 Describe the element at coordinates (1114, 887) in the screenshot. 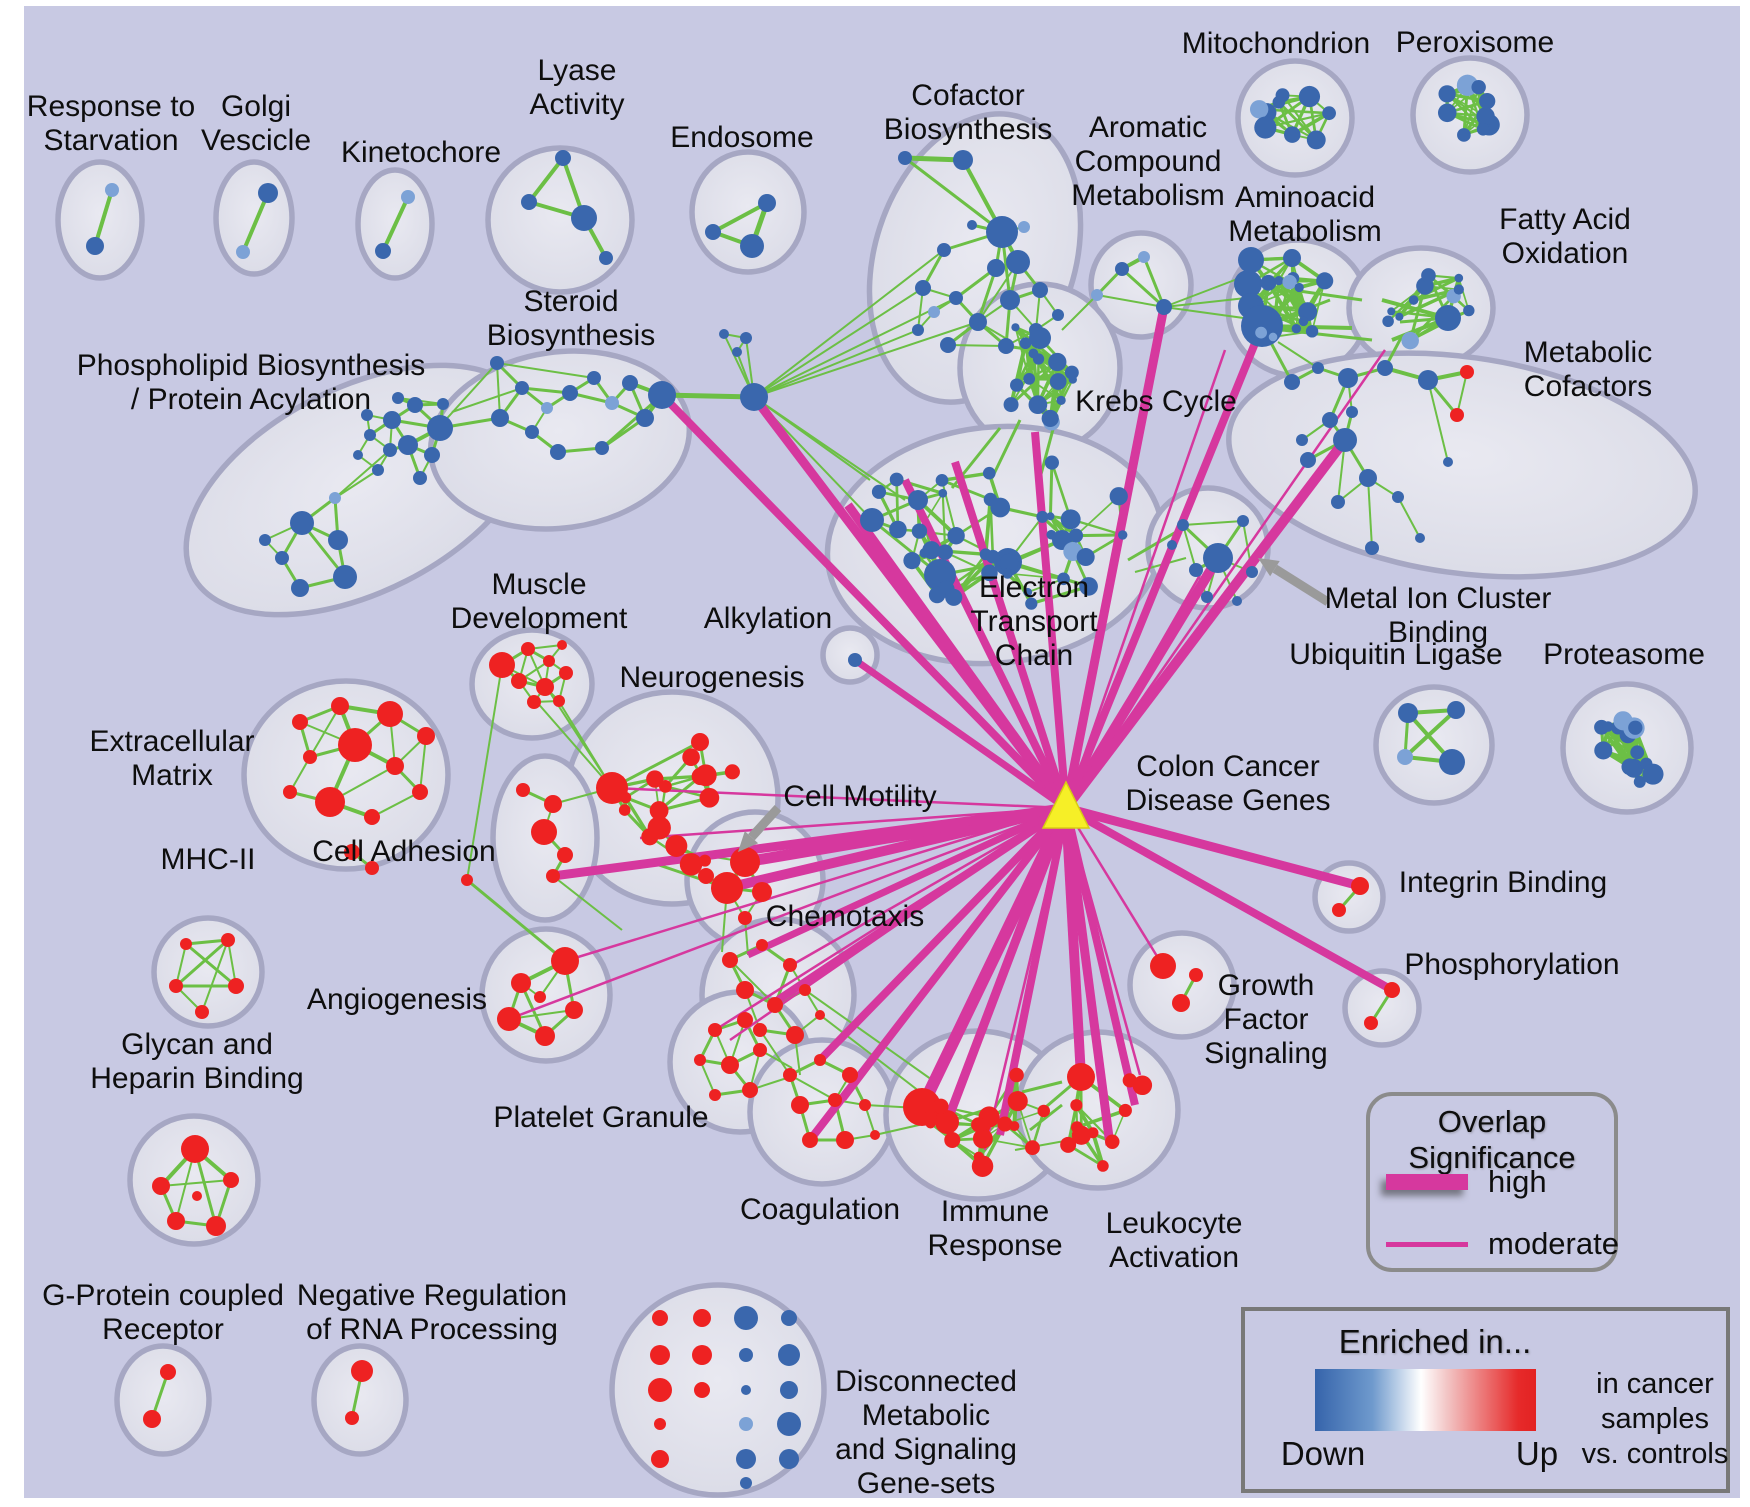

I see `overlap-edge-moderate` at that location.